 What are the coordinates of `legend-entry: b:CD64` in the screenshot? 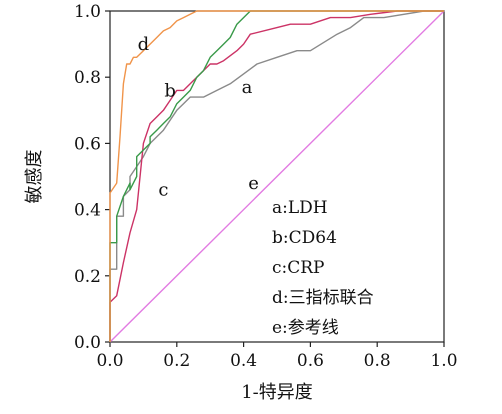 It's located at (304, 238).